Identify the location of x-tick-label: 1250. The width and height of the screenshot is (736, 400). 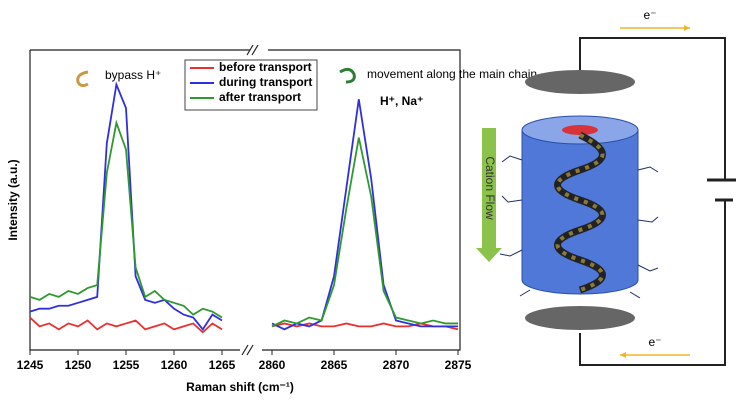
(78, 365).